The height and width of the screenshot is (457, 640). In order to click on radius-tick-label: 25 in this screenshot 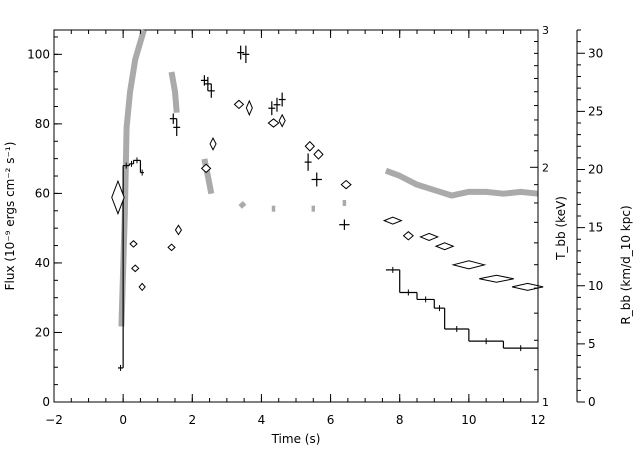, I will do `click(595, 111)`.